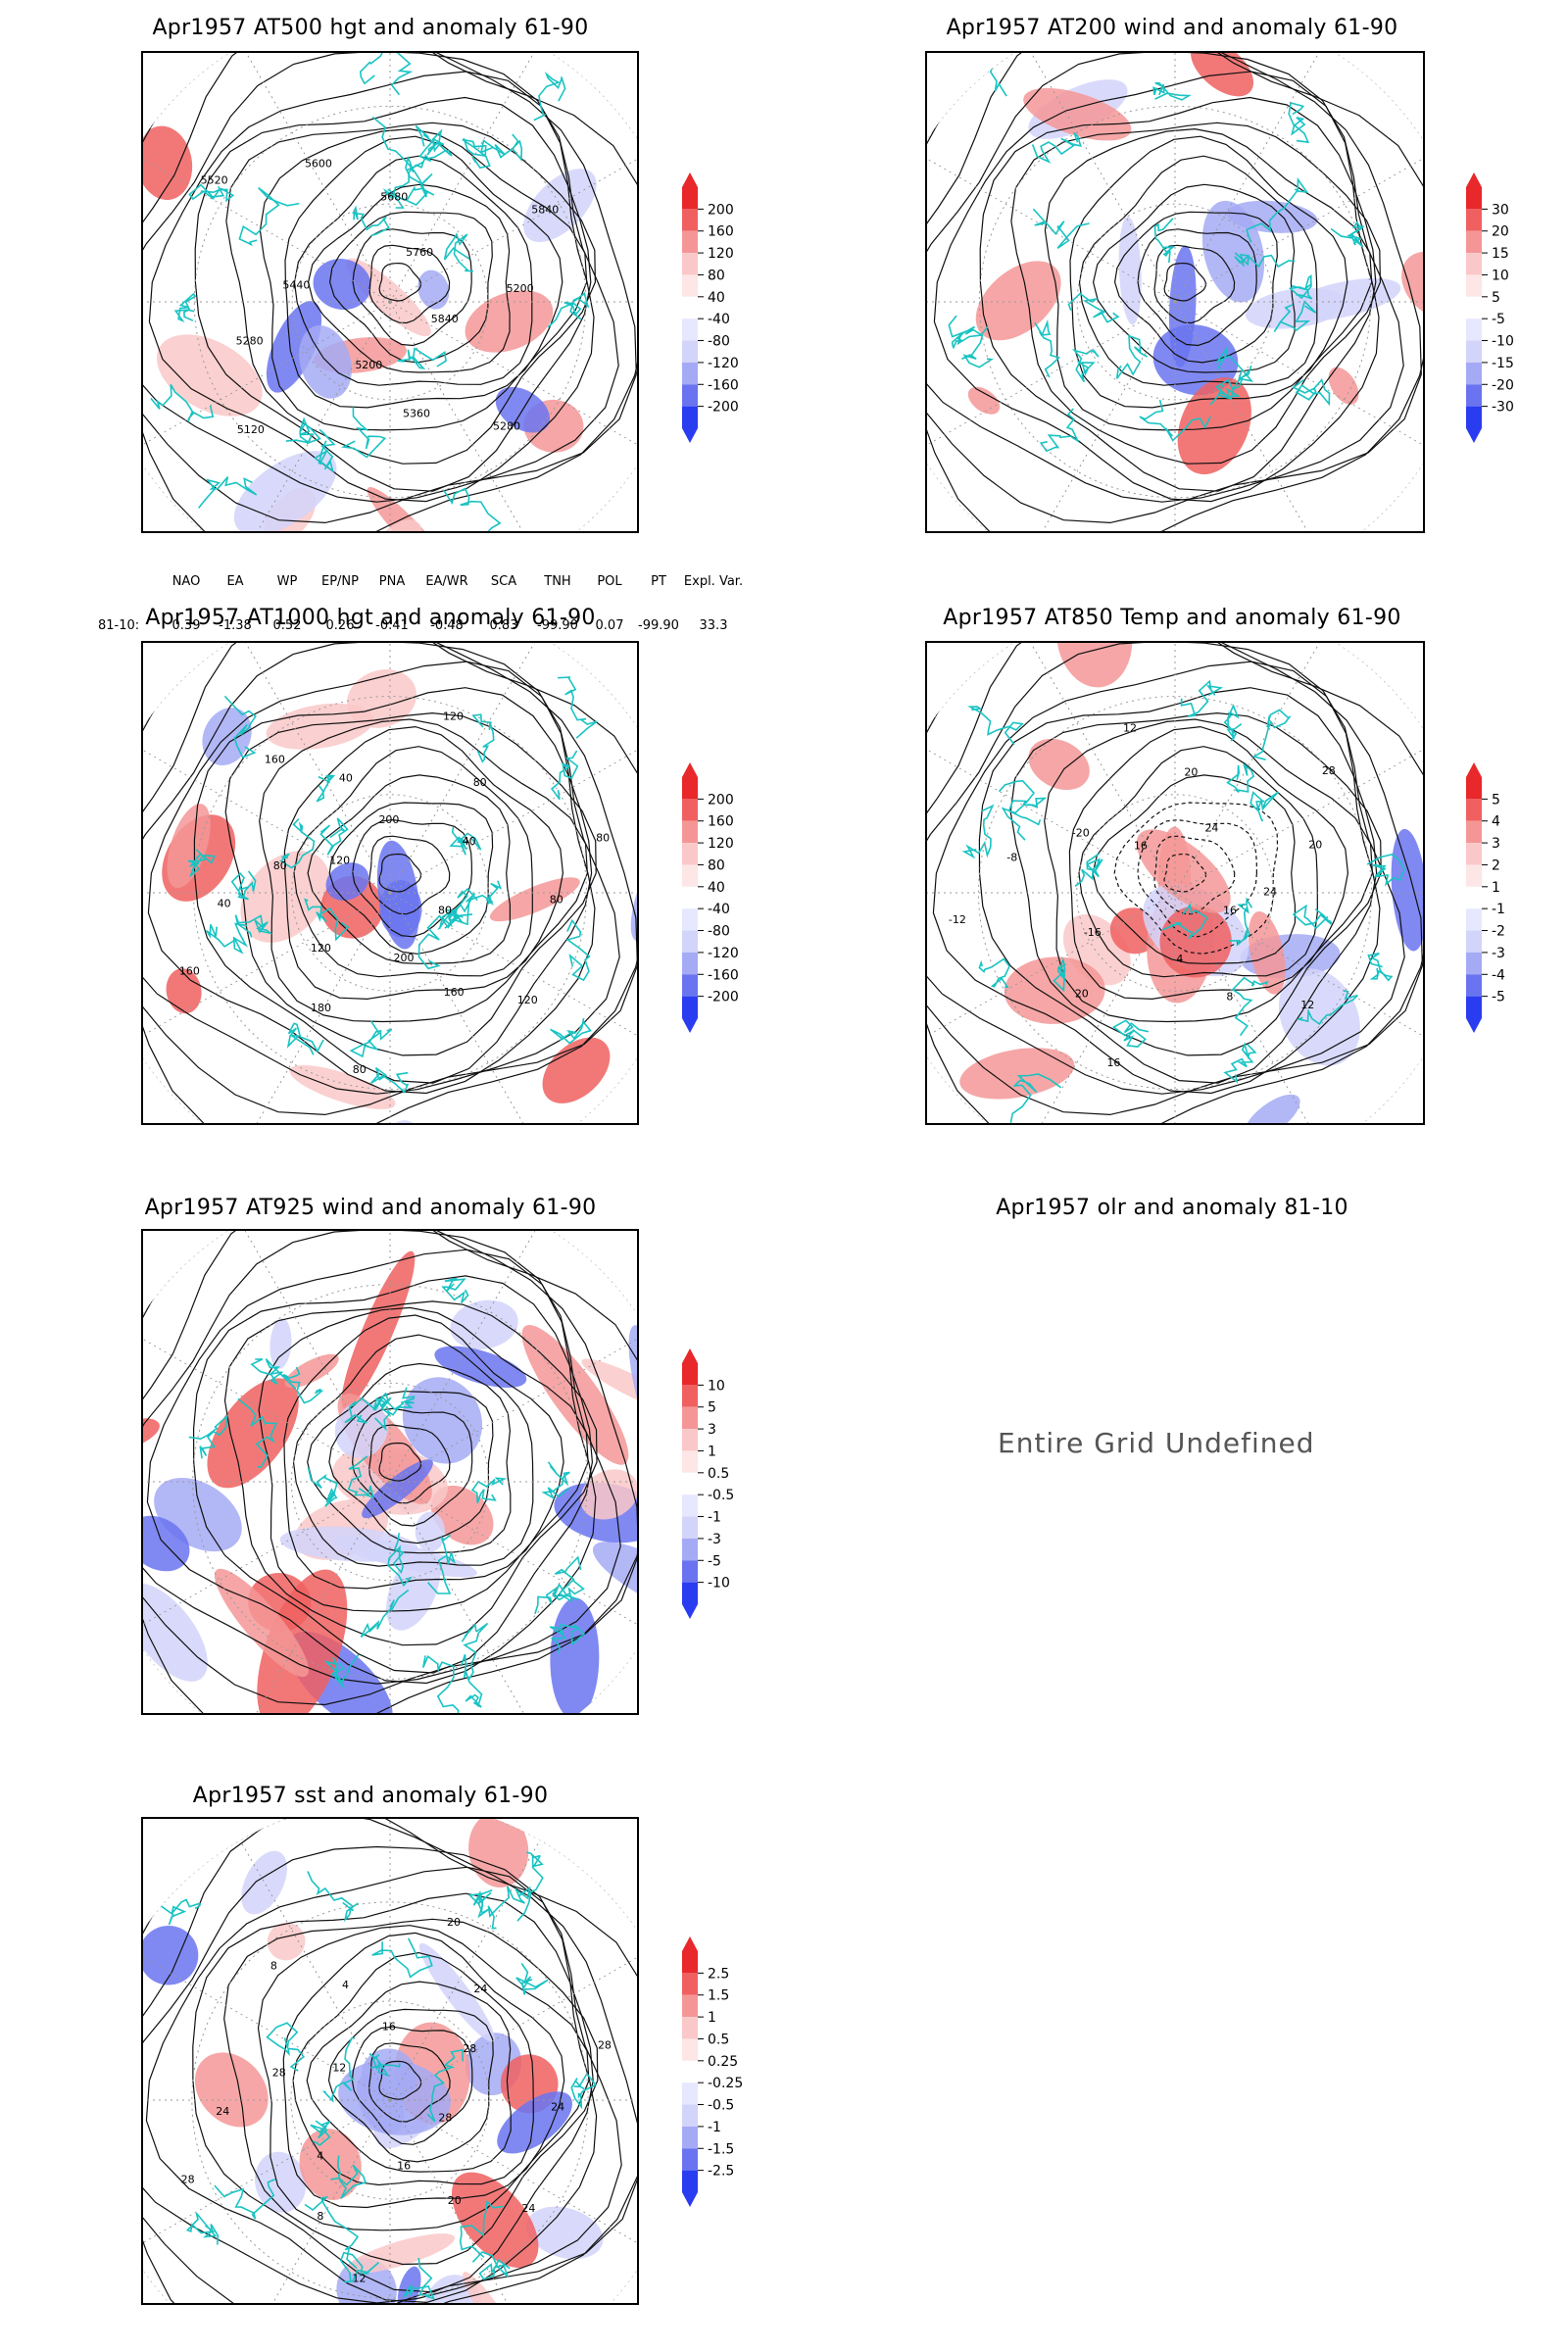 This screenshot has width=1568, height=2352. I want to click on map-850temp: 16 12 8 4 16 20 -16 -12 -8 -20 16 12 20 24 28 20 24, so click(1175, 883).